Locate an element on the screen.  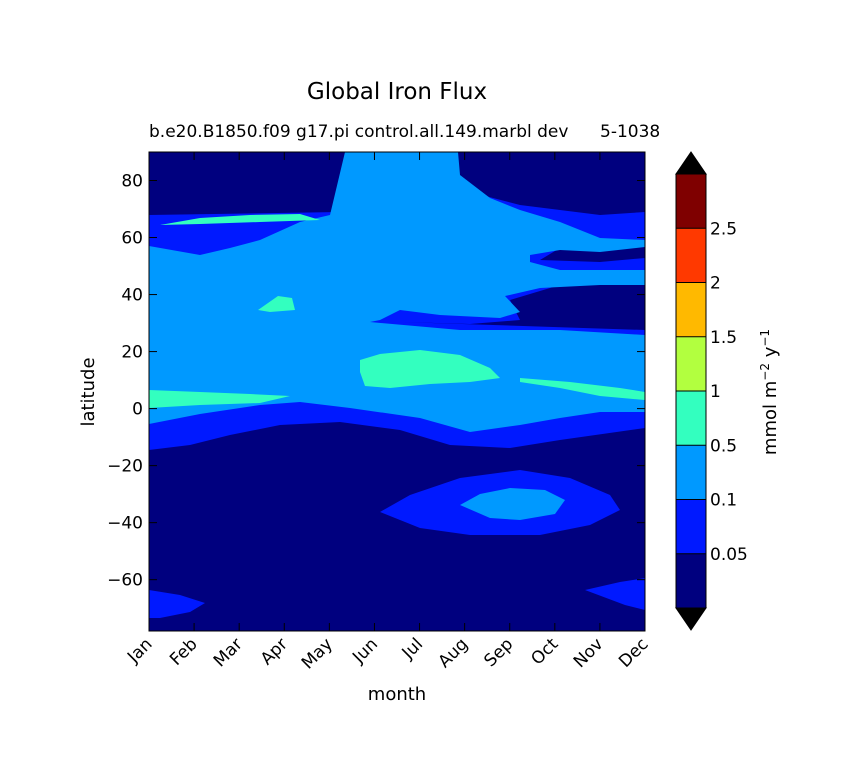
colorbar-tick-label: 2.5 is located at coordinates (723, 229).